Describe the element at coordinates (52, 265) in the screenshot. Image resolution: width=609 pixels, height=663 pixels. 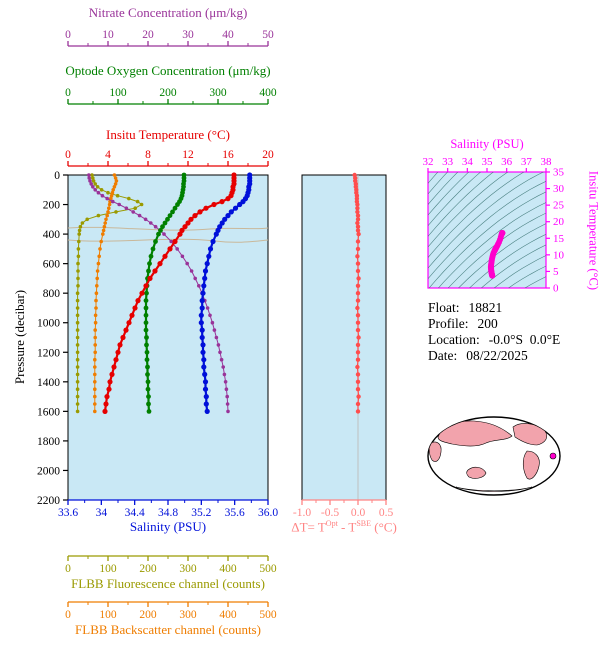
I see `tick-label: 600` at that location.